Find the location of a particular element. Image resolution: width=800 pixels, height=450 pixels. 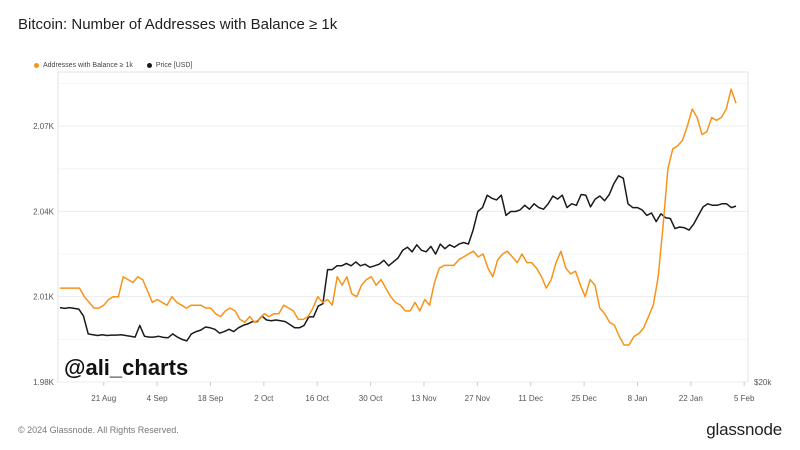

legend-label-price: Price [USD] is located at coordinates (174, 65).